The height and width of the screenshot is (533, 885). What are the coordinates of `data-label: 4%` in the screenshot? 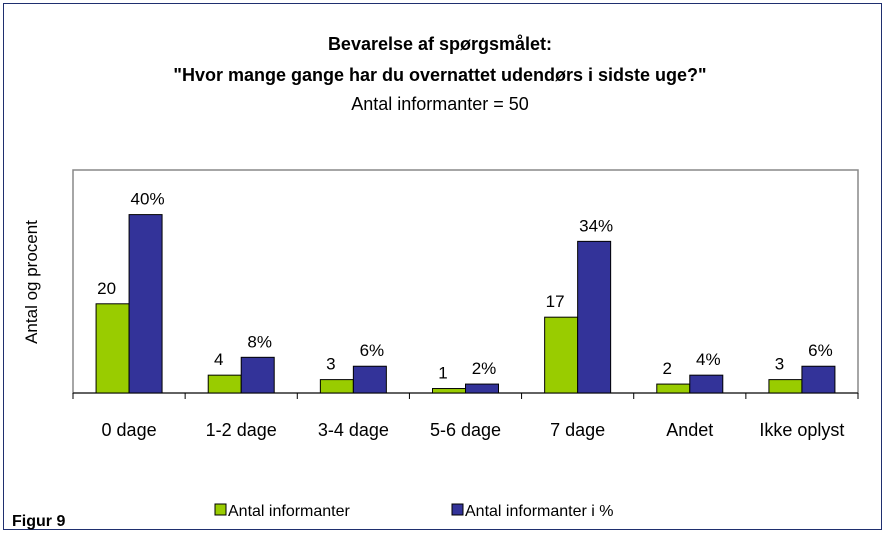 It's located at (708, 359).